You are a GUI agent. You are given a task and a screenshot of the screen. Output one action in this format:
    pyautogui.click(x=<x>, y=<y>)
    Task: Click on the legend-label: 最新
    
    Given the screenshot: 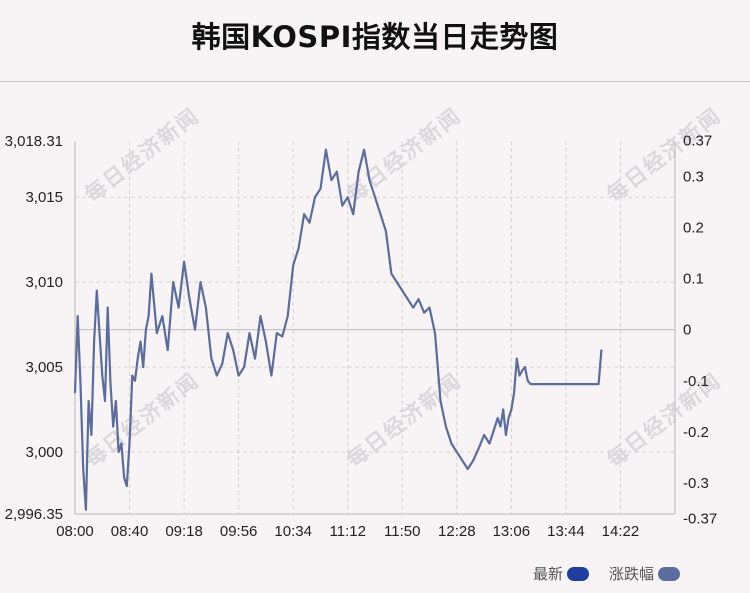 What is the action you would take?
    pyautogui.click(x=548, y=574)
    